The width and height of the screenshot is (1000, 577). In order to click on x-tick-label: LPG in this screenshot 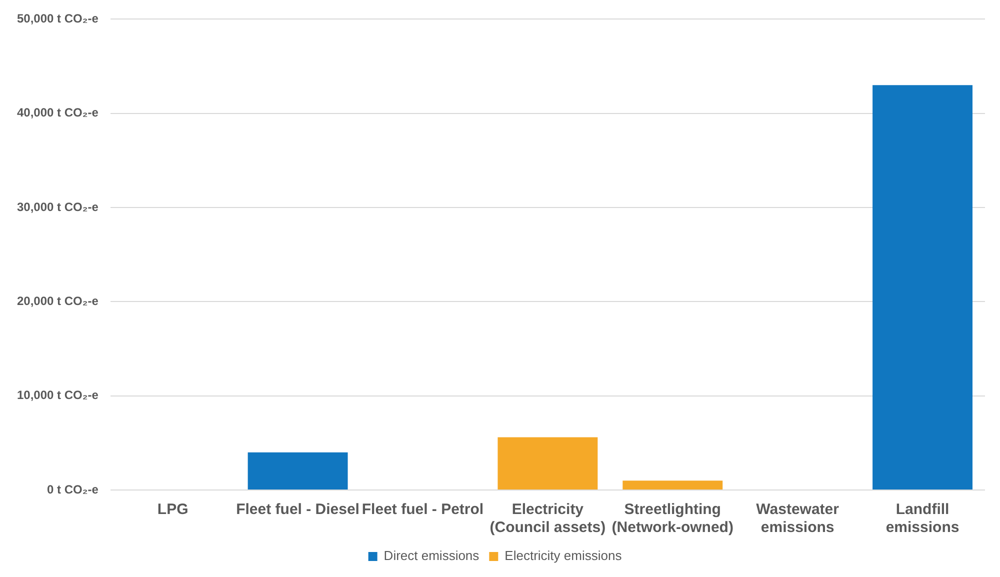, I will do `click(172, 509)`.